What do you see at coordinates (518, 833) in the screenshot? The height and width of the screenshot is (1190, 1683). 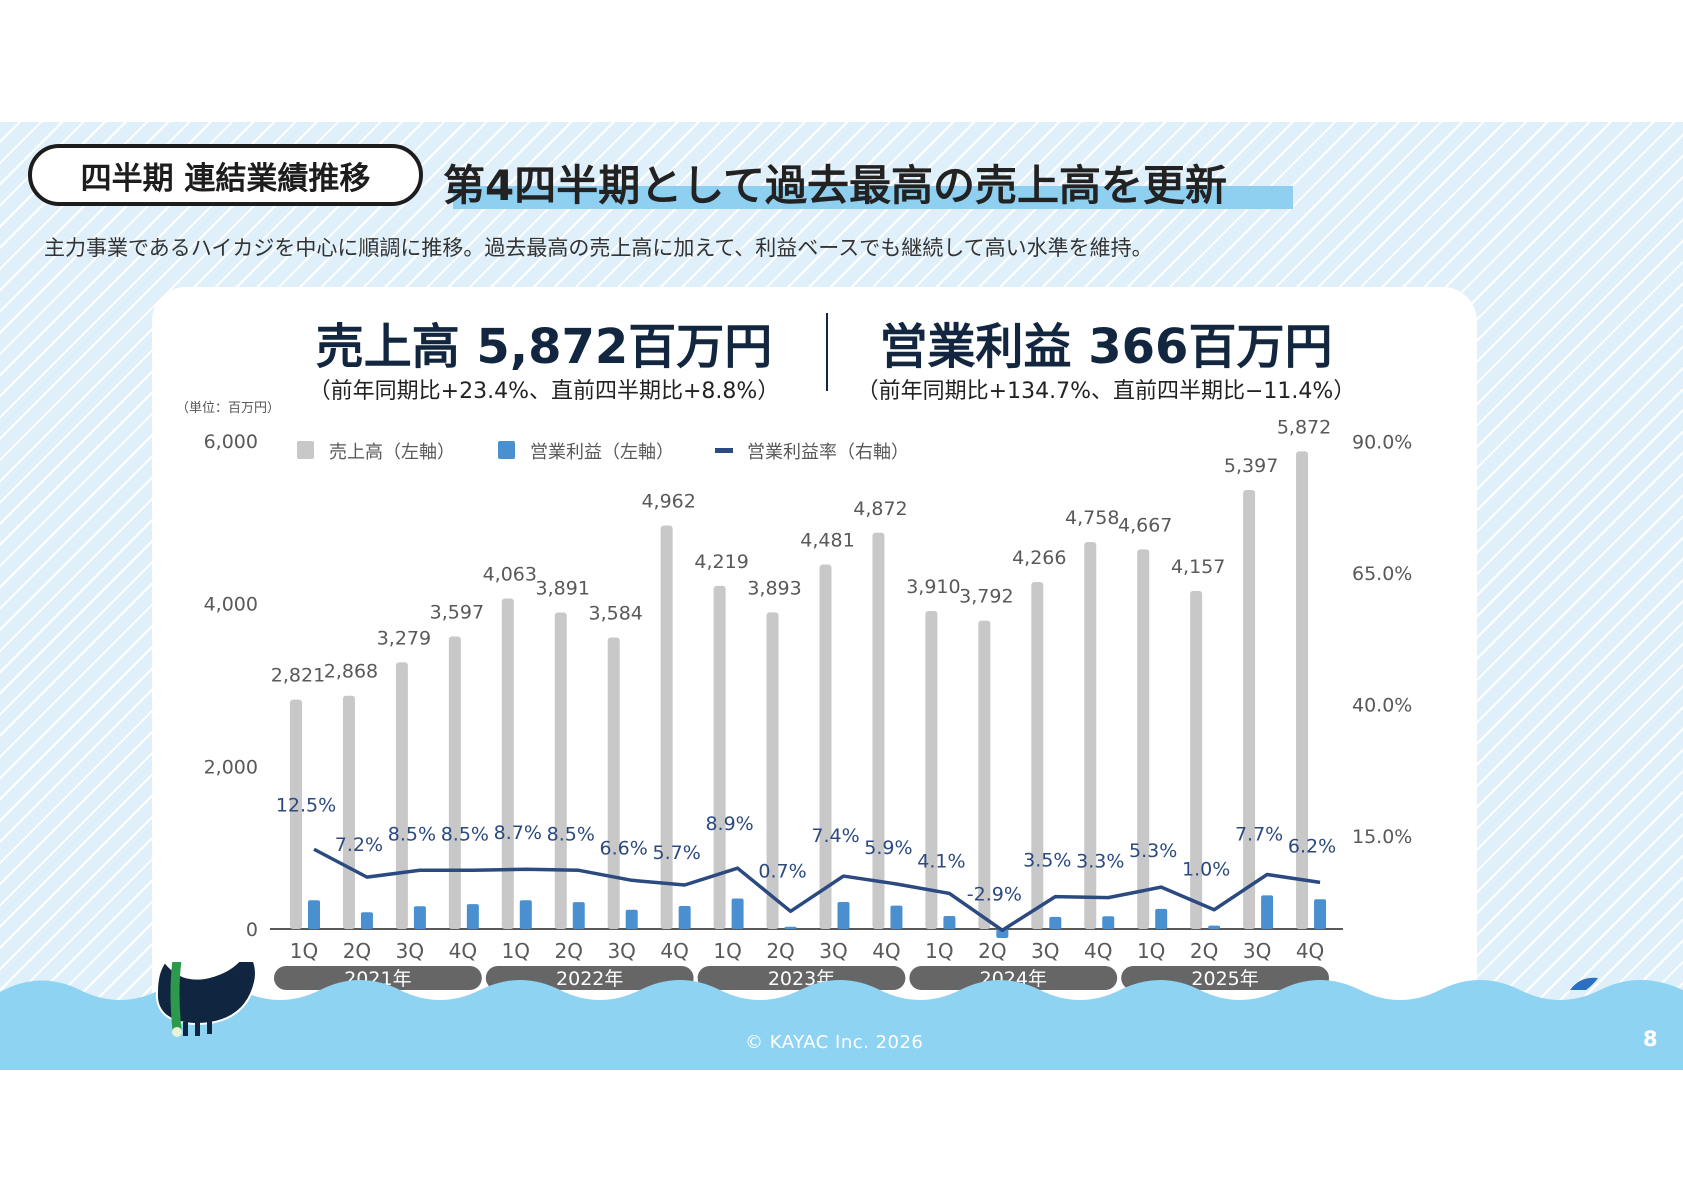 I see `op-margin-label: 8.7%` at bounding box center [518, 833].